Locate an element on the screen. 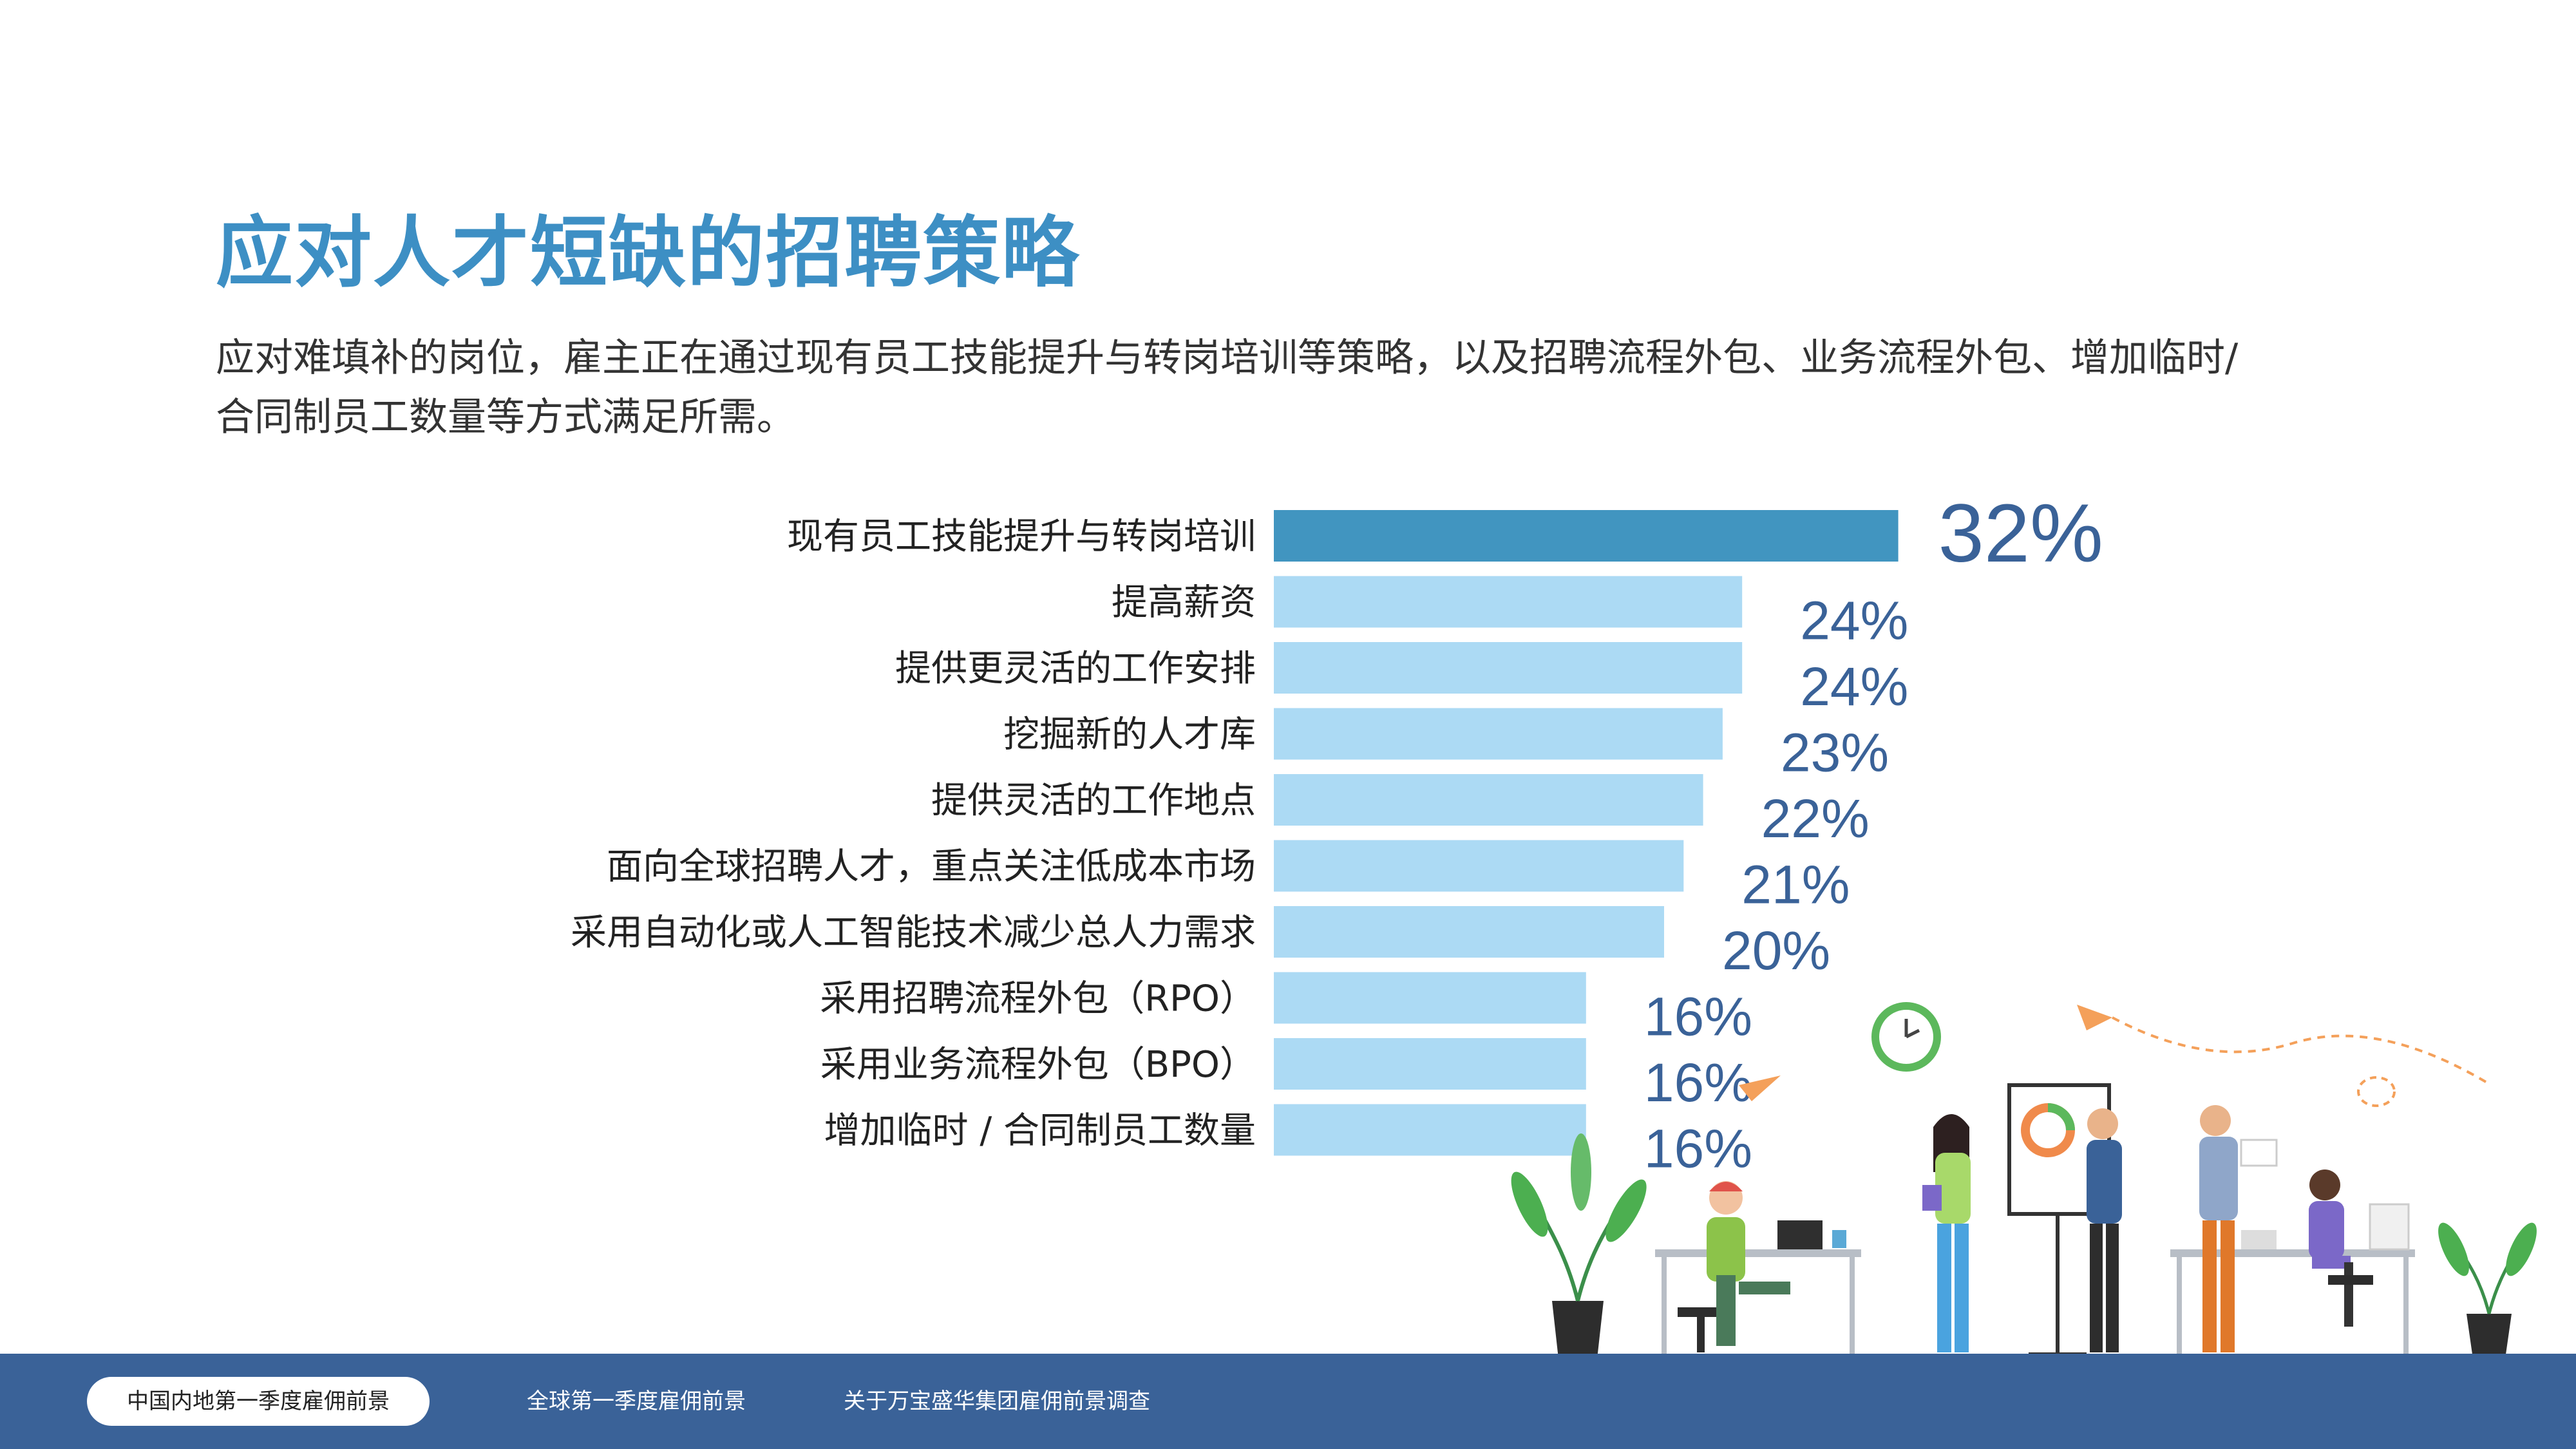 The width and height of the screenshot is (2576, 1449). category-label: 采用招聘流程外包（RPO） is located at coordinates (1038, 999).